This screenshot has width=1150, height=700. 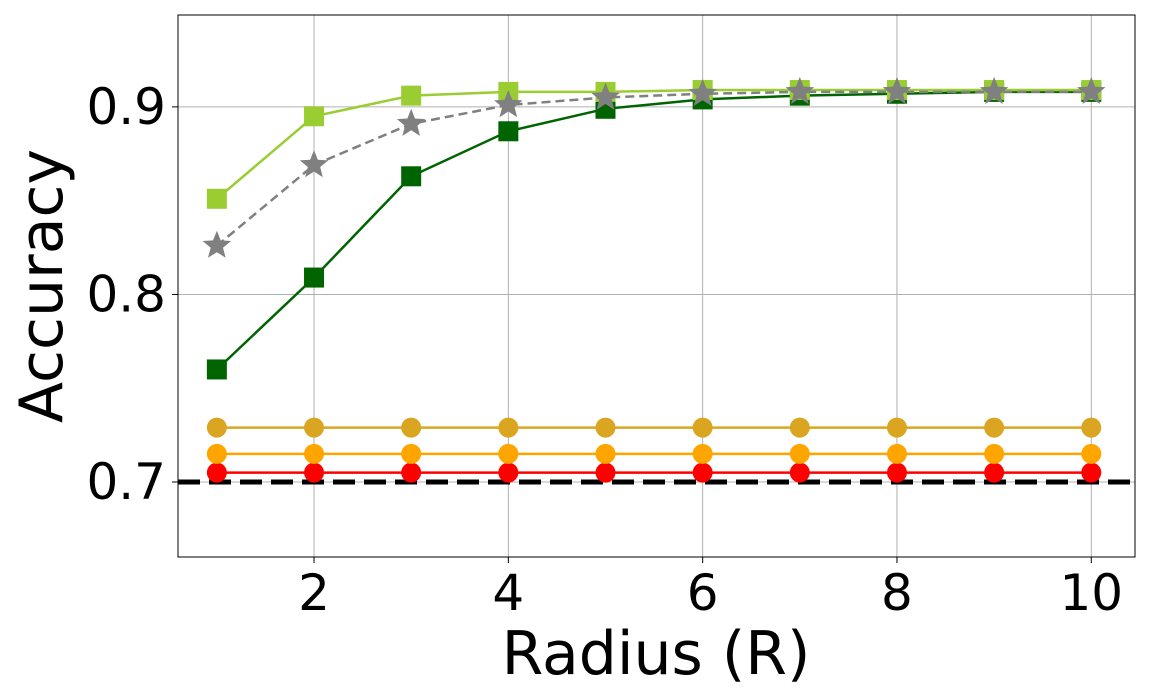 I want to click on x-axis-title: Radius (R), so click(x=656, y=654).